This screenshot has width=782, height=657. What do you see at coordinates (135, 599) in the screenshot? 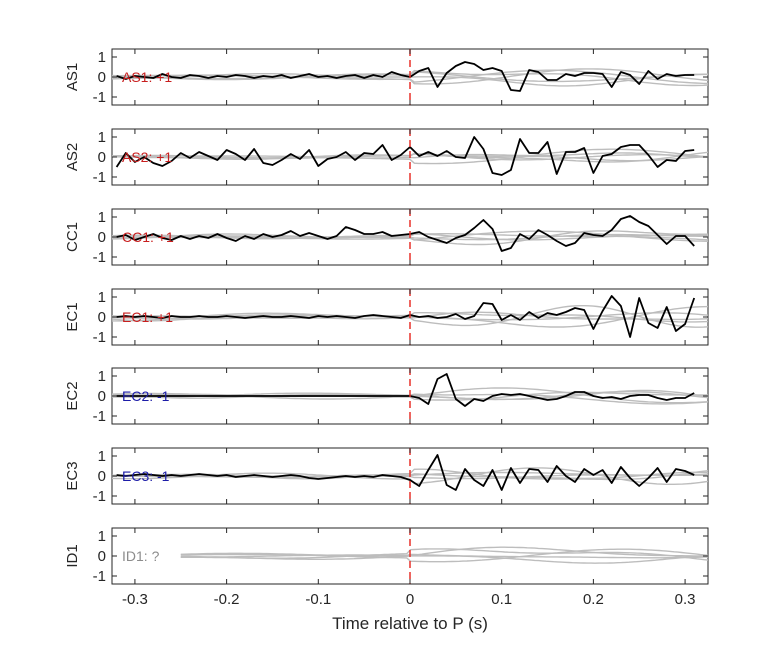
I see `x-tick-label: -0.3` at bounding box center [135, 599].